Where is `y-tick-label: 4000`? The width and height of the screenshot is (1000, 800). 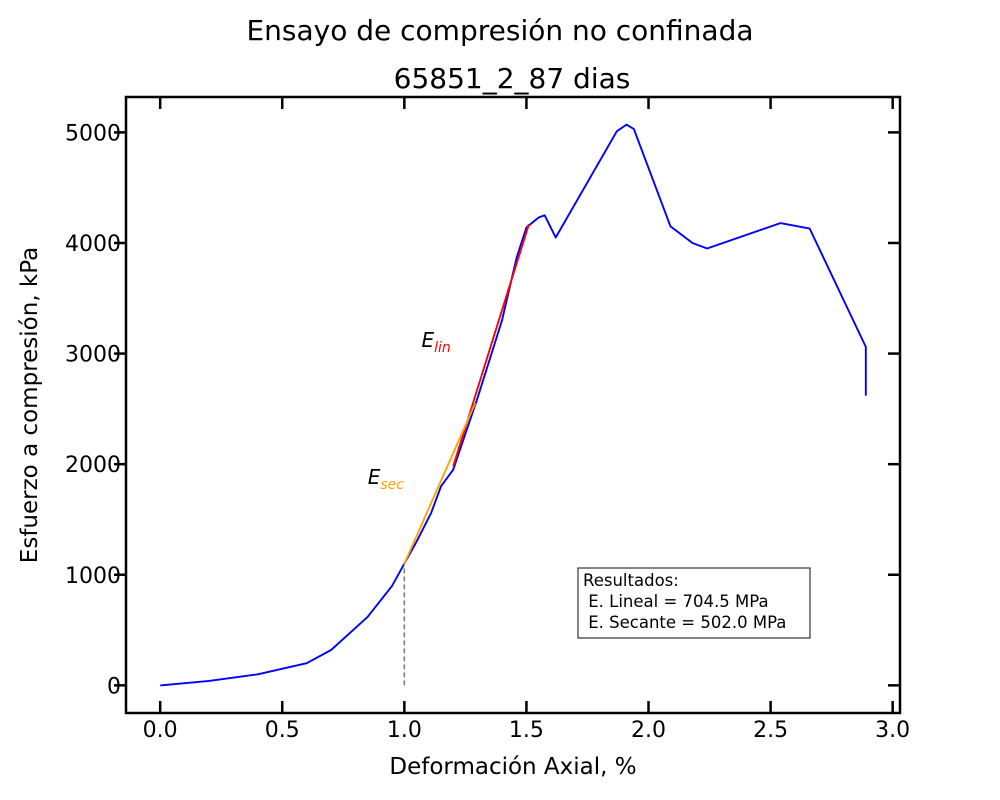 y-tick-label: 4000 is located at coordinates (93, 244).